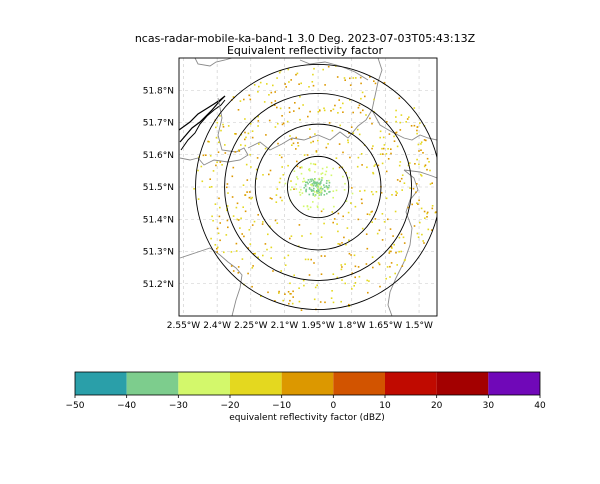  What do you see at coordinates (213, 62) in the screenshot?
I see `border-west` at bounding box center [213, 62].